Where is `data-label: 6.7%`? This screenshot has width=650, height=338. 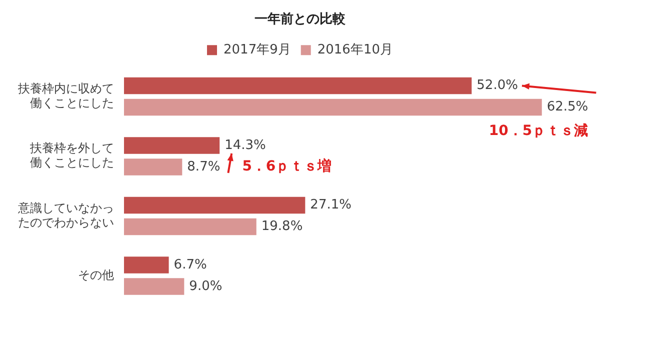 data-label: 6.7% is located at coordinates (190, 264).